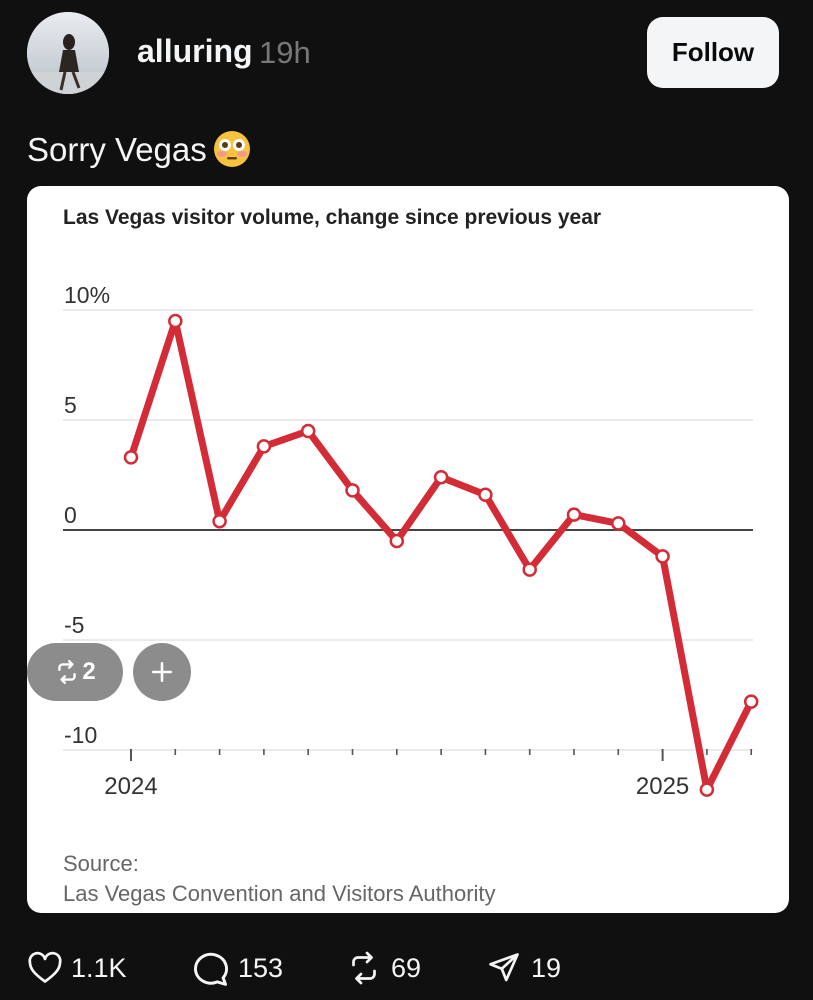 The width and height of the screenshot is (813, 1000). I want to click on avatar, so click(68, 53).